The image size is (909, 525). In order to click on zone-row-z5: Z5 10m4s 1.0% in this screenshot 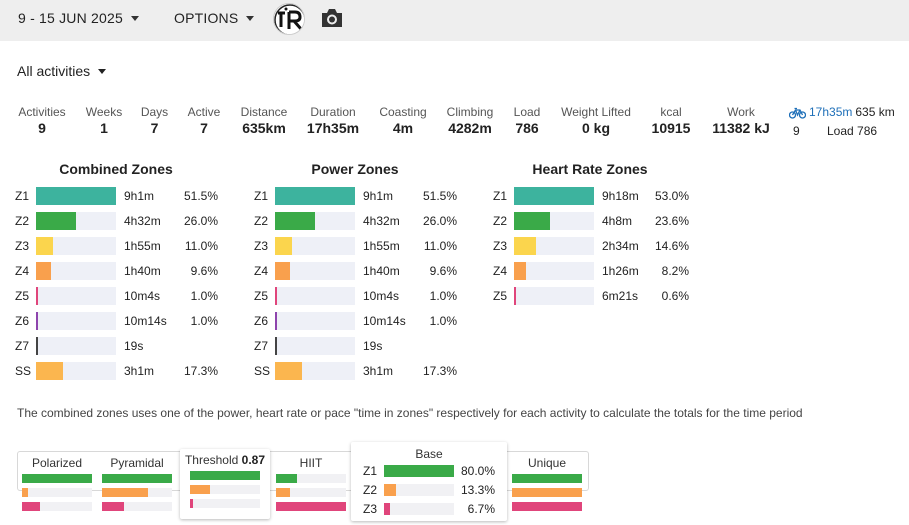, I will do `click(355, 296)`.